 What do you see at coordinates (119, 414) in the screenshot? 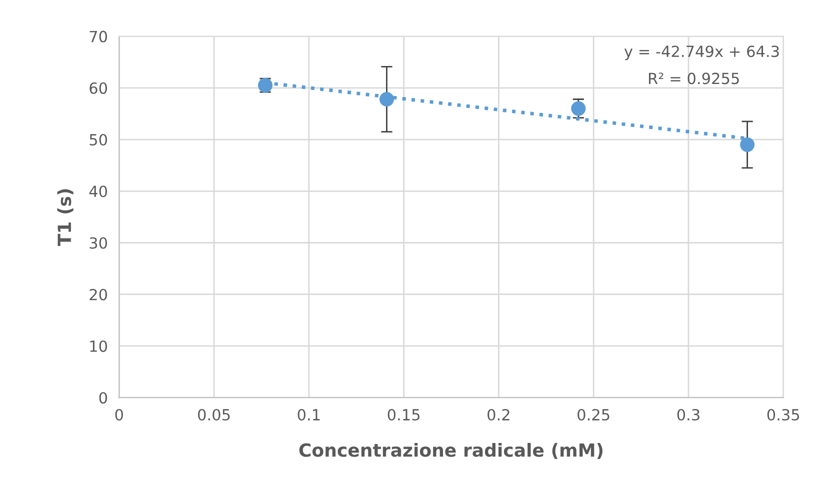
I see `x-tick-label: 0` at bounding box center [119, 414].